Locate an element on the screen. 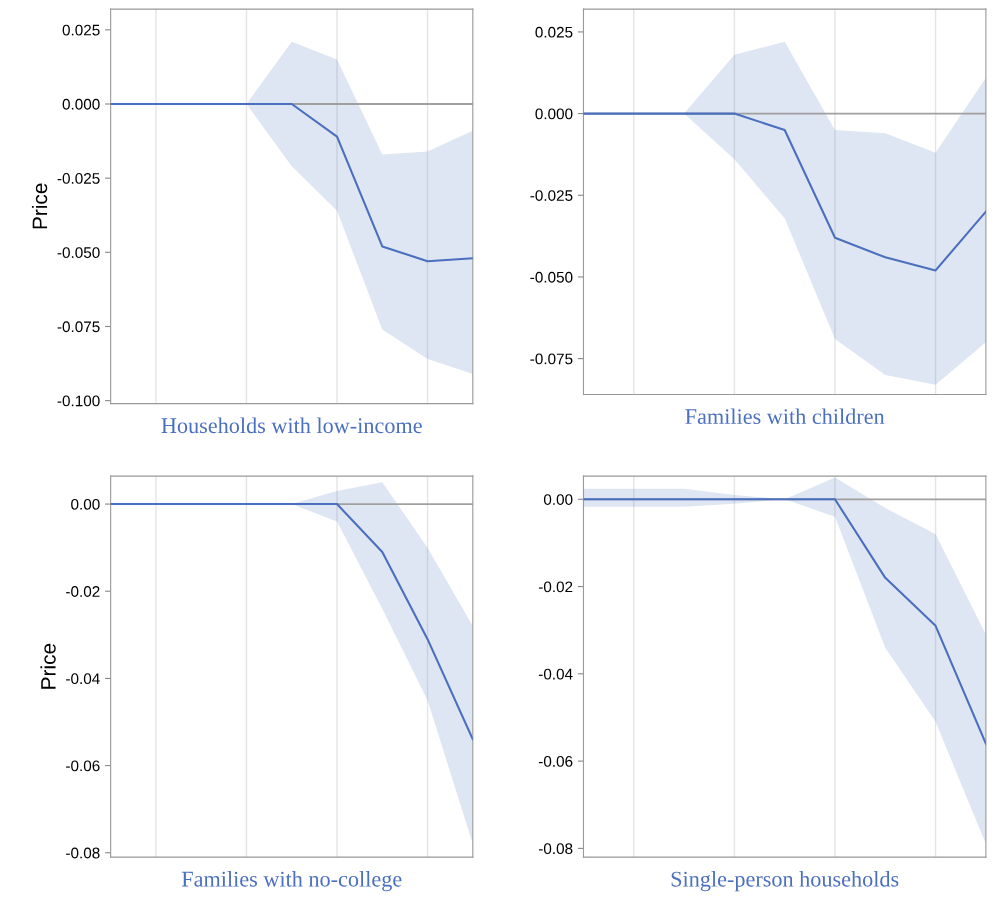 The width and height of the screenshot is (1006, 907). y-tick-label: -0.100 is located at coordinates (78, 401).